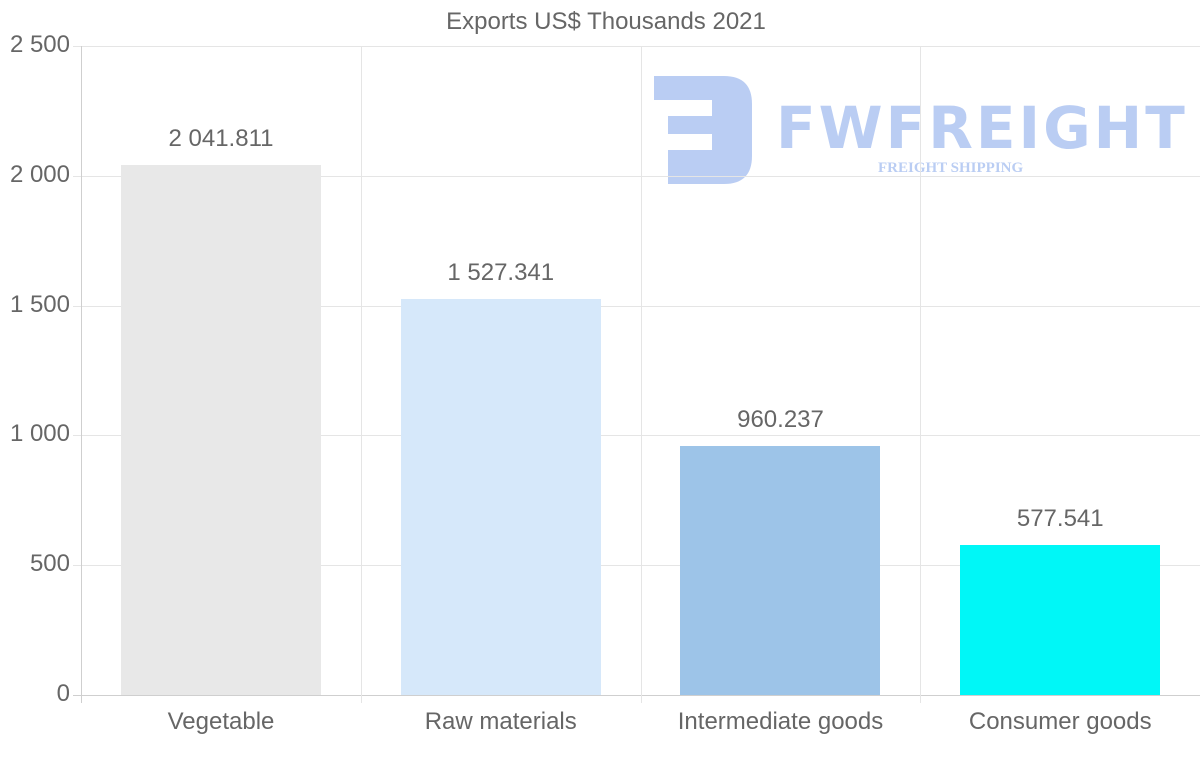 This screenshot has width=1200, height=763. Describe the element at coordinates (951, 168) in the screenshot. I see `watermark-tagline: FREIGHT SHIPPING` at that location.